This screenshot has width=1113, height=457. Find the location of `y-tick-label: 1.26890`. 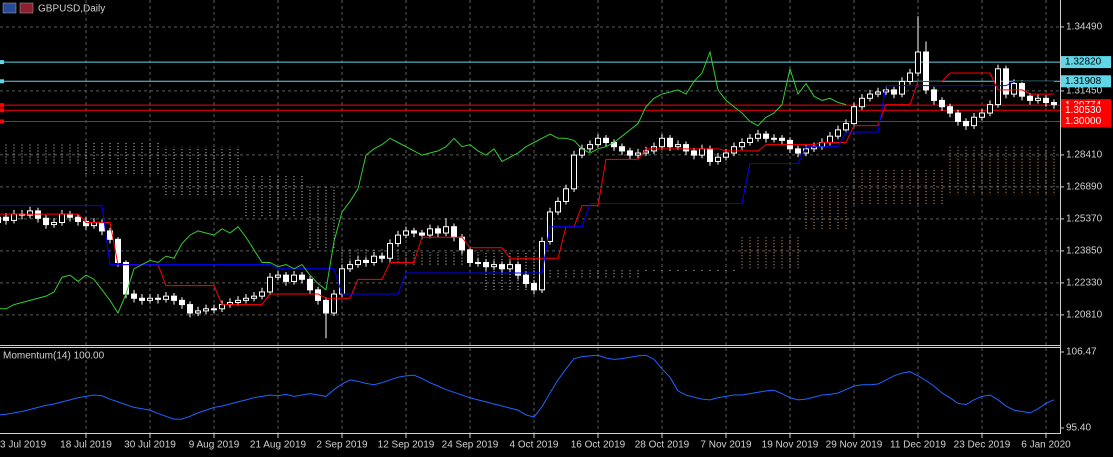

y-tick-label: 1.26890 is located at coordinates (1084, 187).